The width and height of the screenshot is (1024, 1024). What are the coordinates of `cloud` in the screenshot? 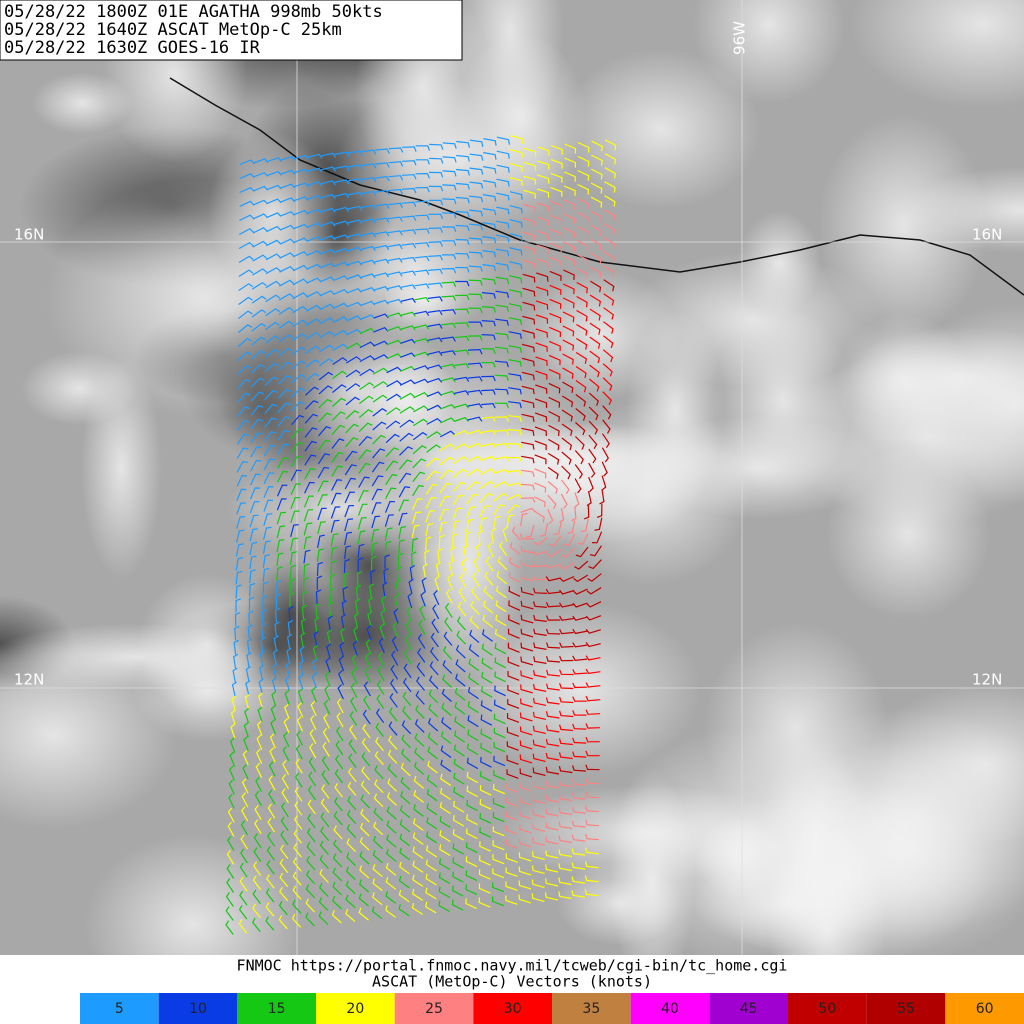 It's located at (769, 52).